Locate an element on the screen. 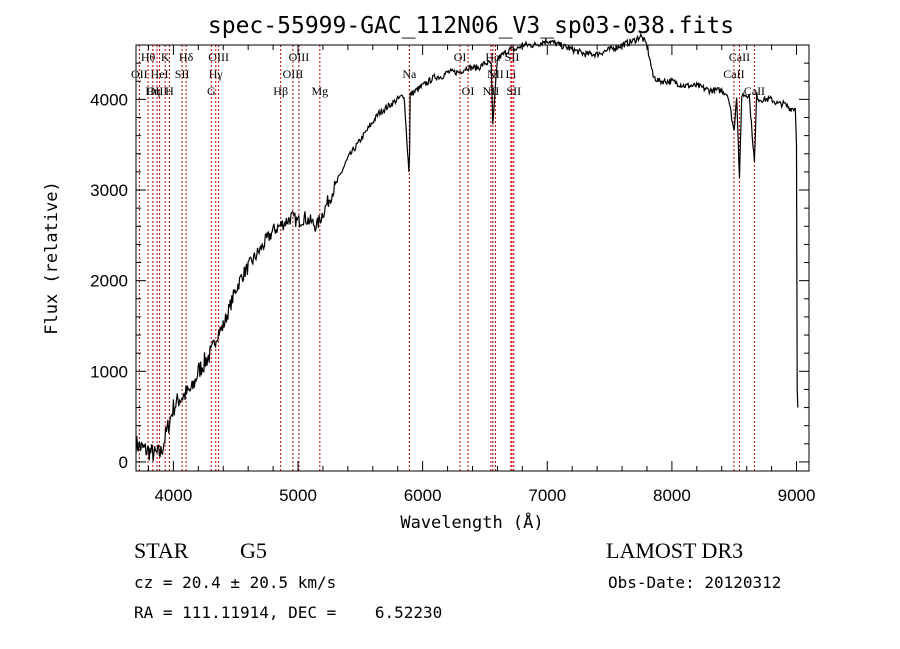 Image resolution: width=900 pixels, height=649 pixels. line-label: HeI is located at coordinates (160, 74).